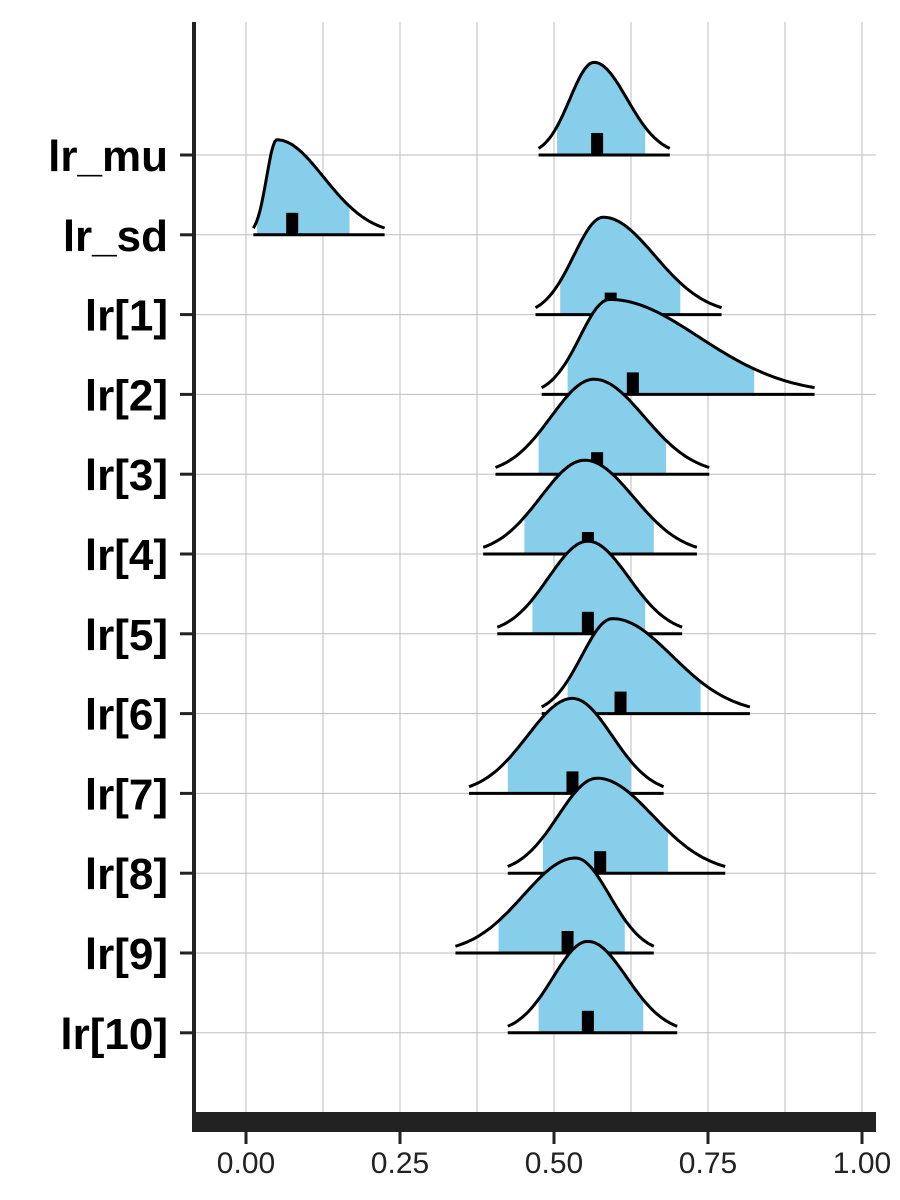 Image resolution: width=900 pixels, height=1200 pixels. What do you see at coordinates (126, 874) in the screenshot?
I see `y-tick-label: lr[8]` at bounding box center [126, 874].